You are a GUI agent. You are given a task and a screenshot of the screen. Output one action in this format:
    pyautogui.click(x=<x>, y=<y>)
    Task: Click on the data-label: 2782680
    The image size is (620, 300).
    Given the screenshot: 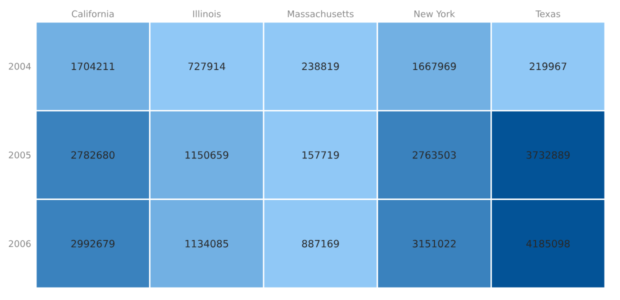 What is the action you would take?
    pyautogui.click(x=92, y=155)
    